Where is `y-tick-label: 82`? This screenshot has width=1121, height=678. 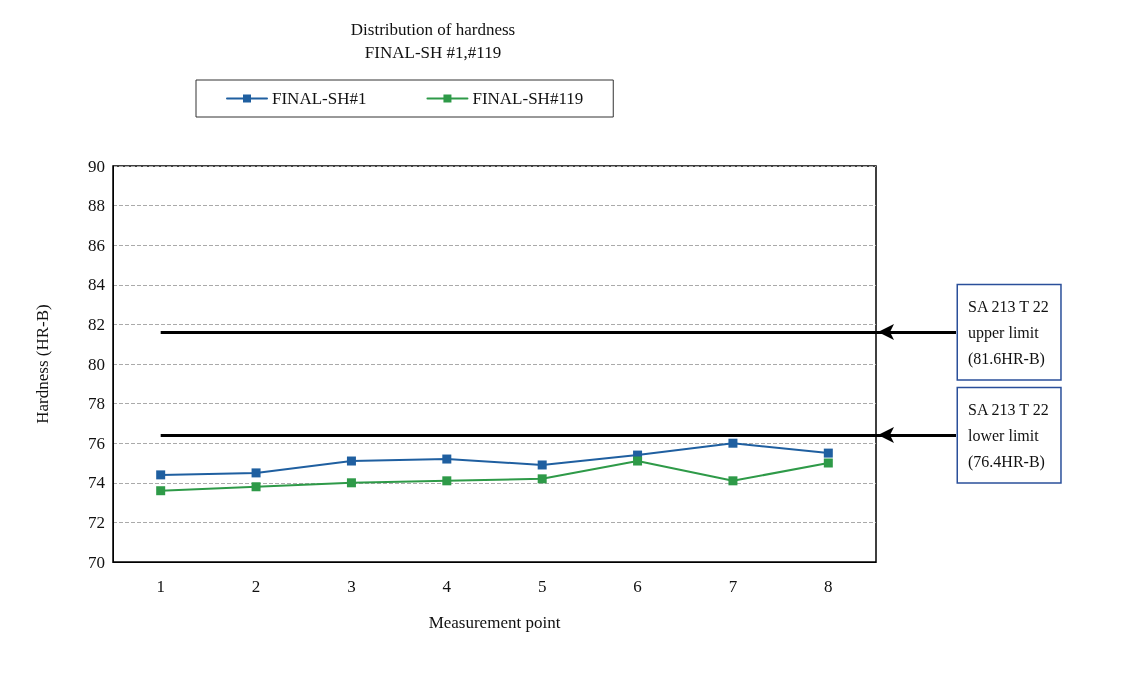
y-tick-label: 82 is located at coordinates (96, 324).